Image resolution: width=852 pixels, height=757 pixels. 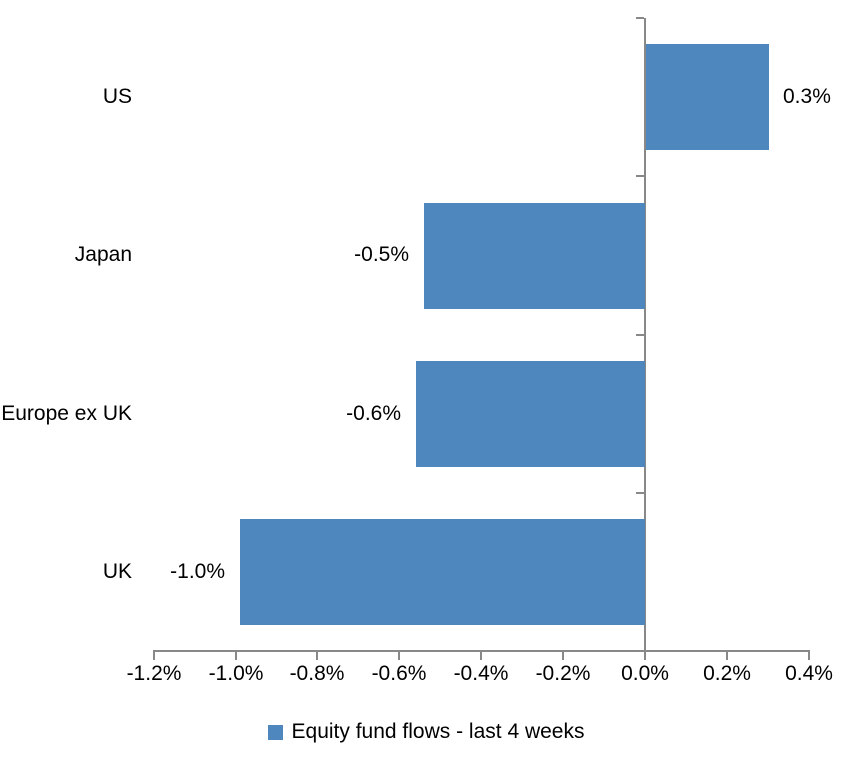 I want to click on category-label-us: US, so click(x=117, y=96).